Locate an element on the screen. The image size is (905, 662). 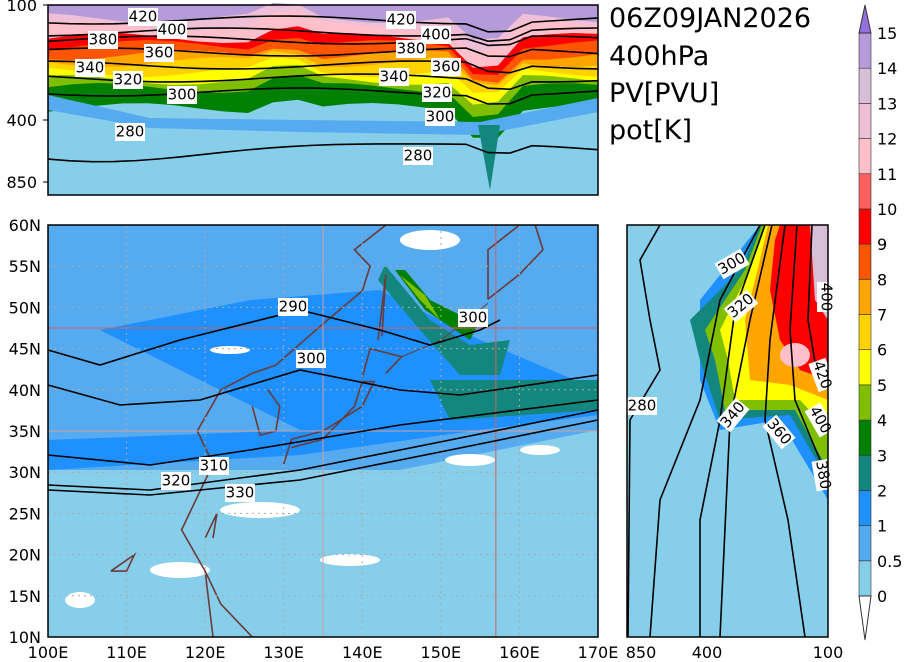
map-x-tick-label: 170E is located at coordinates (598, 652).